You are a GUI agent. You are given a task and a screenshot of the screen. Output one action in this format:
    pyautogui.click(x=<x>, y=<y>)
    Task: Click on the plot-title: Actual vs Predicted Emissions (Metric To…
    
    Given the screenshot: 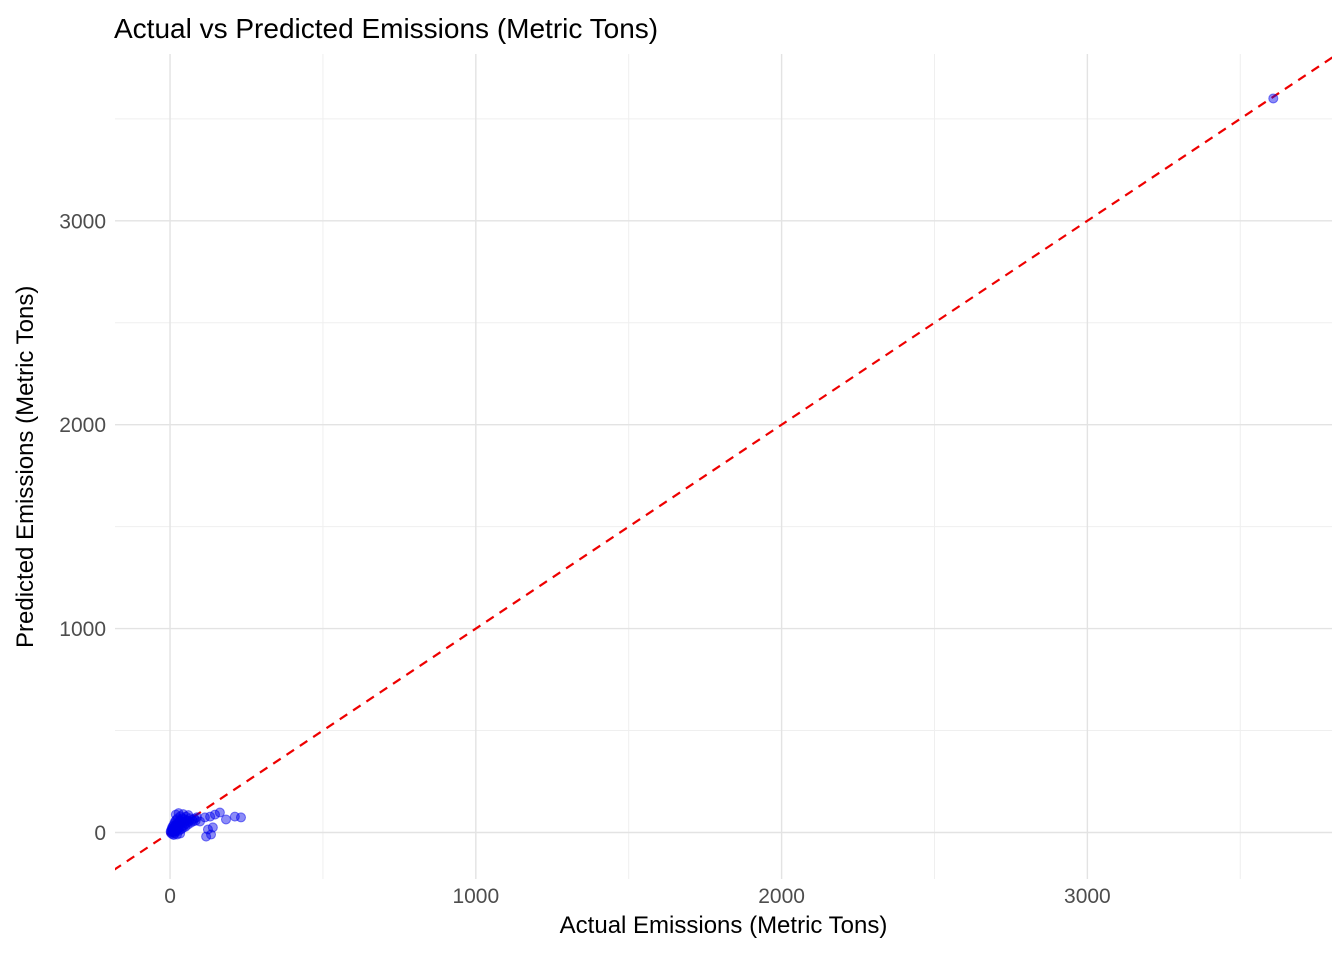 What is the action you would take?
    pyautogui.click(x=386, y=28)
    